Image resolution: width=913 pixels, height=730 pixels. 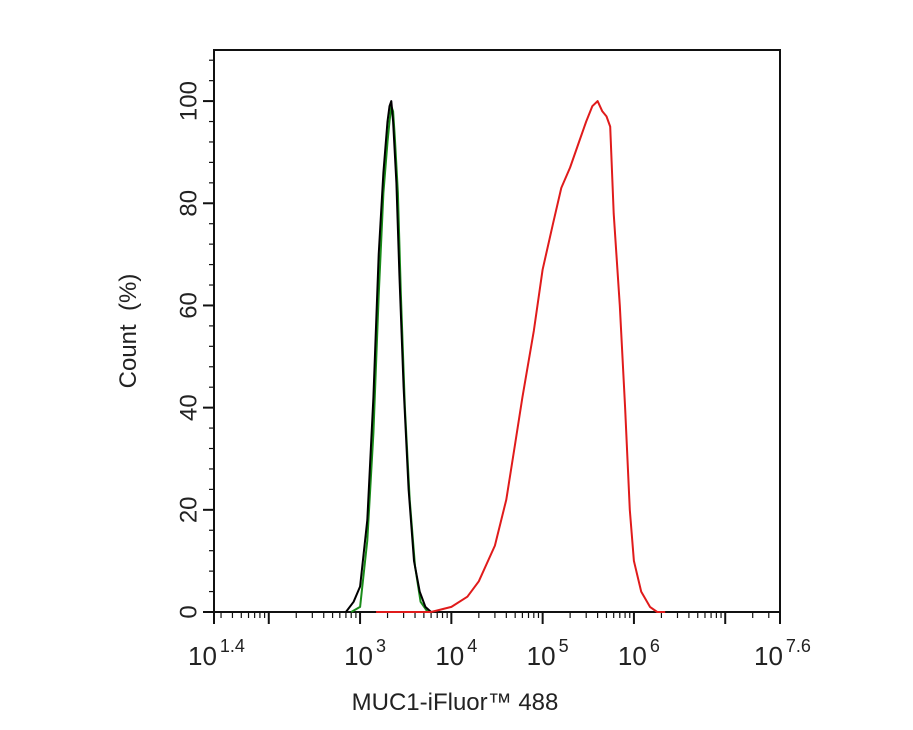 What do you see at coordinates (189, 203) in the screenshot?
I see `y-tick-label: 80` at bounding box center [189, 203].